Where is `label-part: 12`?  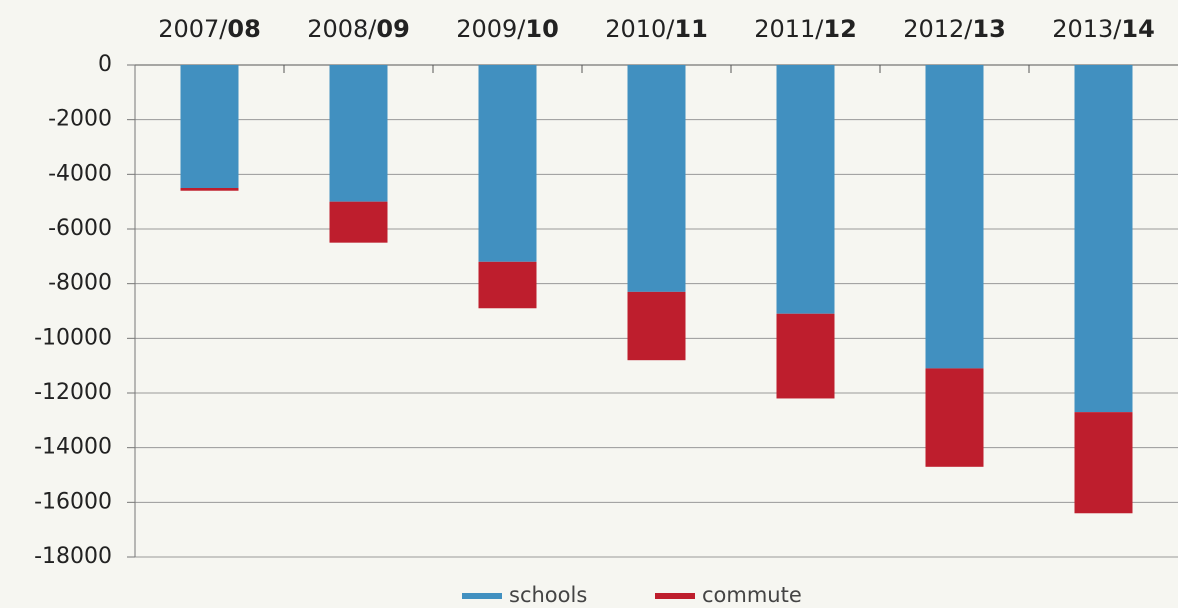
label-part: 12 is located at coordinates (839, 29).